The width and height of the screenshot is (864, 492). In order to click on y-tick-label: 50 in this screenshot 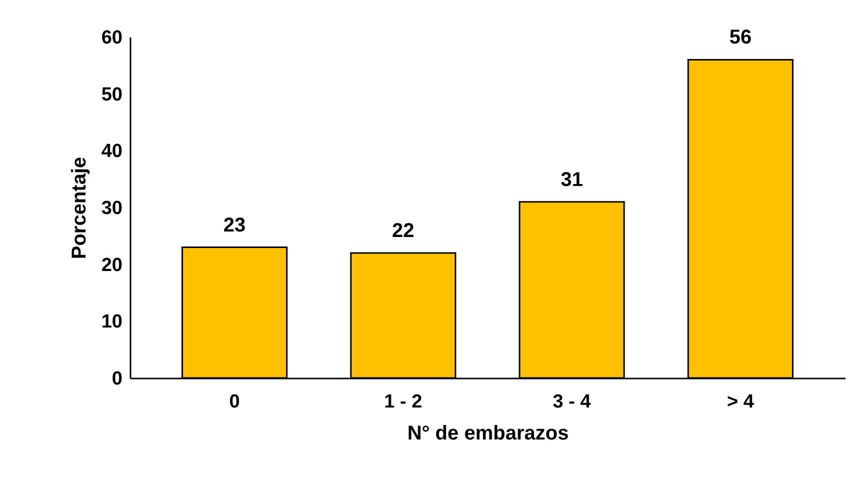, I will do `click(111, 95)`.